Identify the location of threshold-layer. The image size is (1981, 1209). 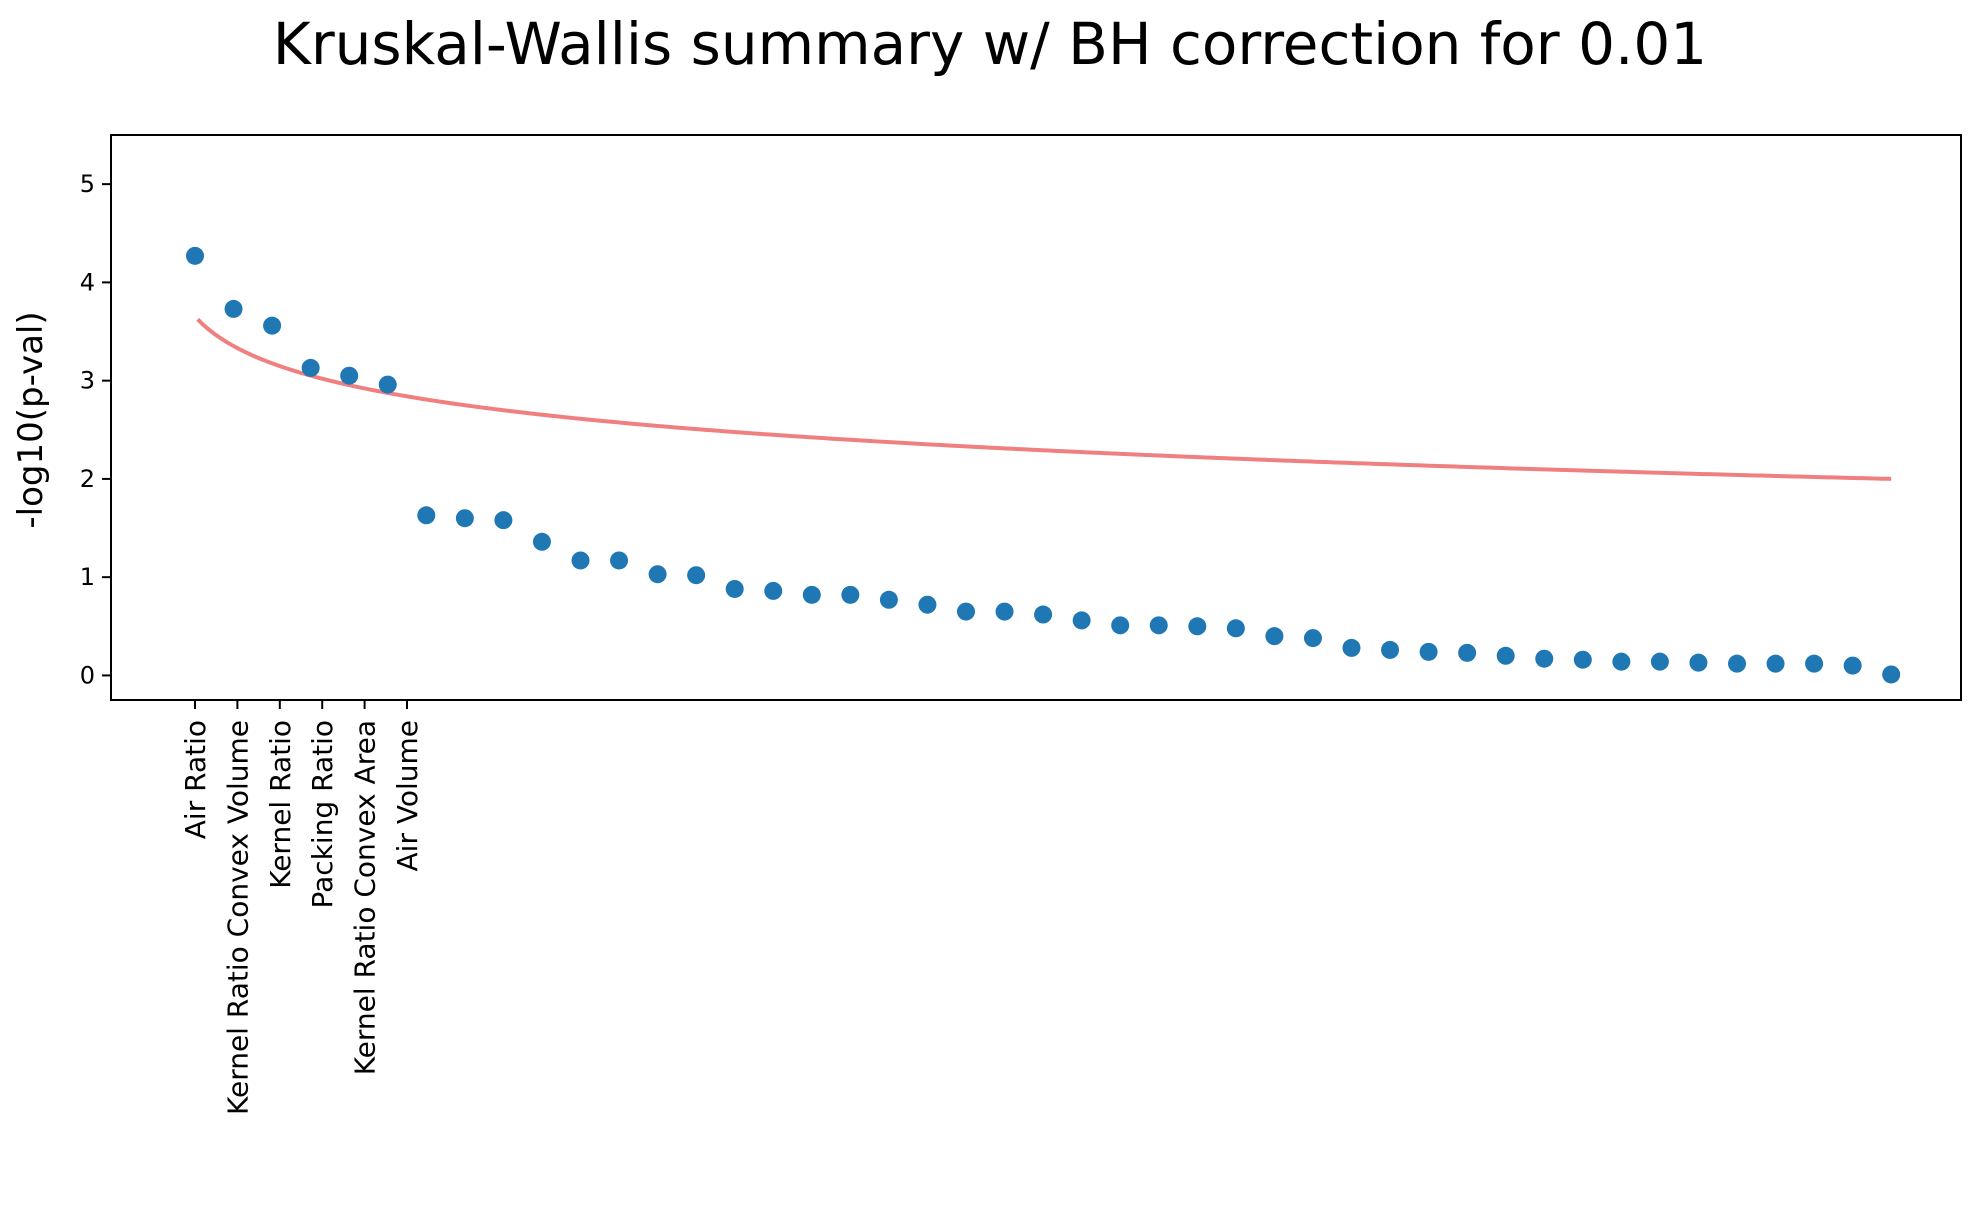
(1044, 399).